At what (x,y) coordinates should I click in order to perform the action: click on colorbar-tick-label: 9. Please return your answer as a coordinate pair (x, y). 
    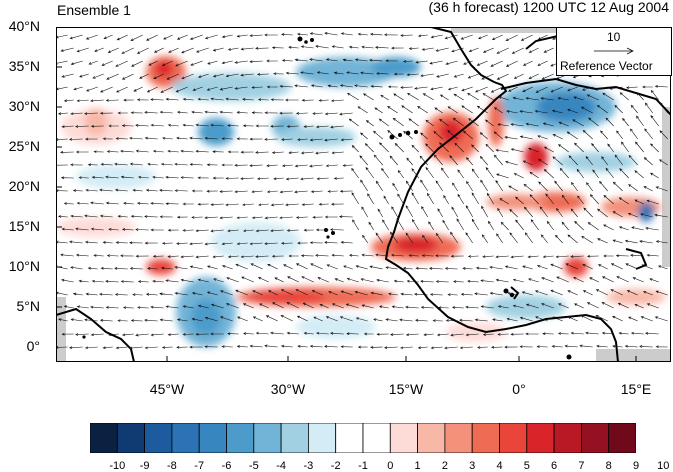
    Looking at the image, I should click on (636, 466).